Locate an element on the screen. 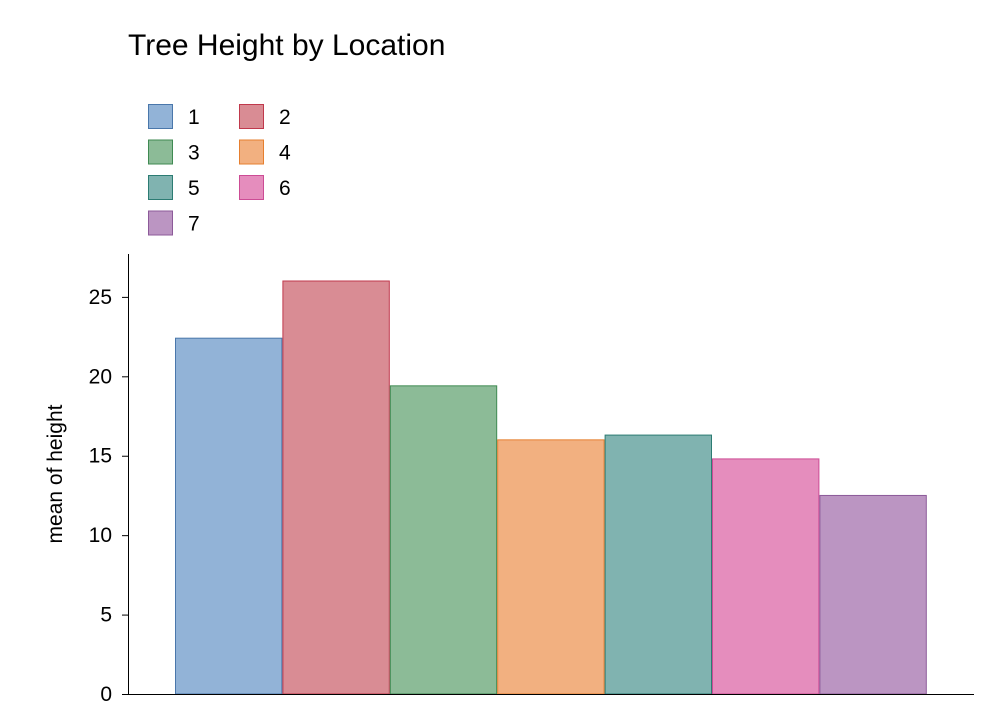 This screenshot has height=728, width=1000. legend-label-7: 7 is located at coordinates (194, 224).